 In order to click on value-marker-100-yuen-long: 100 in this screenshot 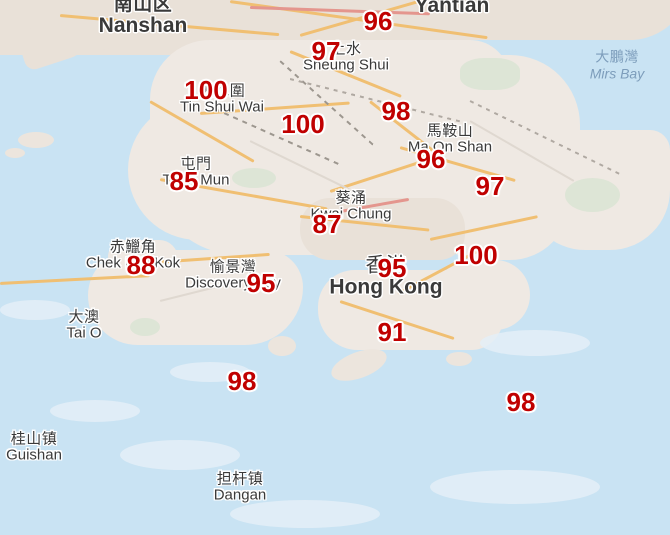, I will do `click(303, 124)`.